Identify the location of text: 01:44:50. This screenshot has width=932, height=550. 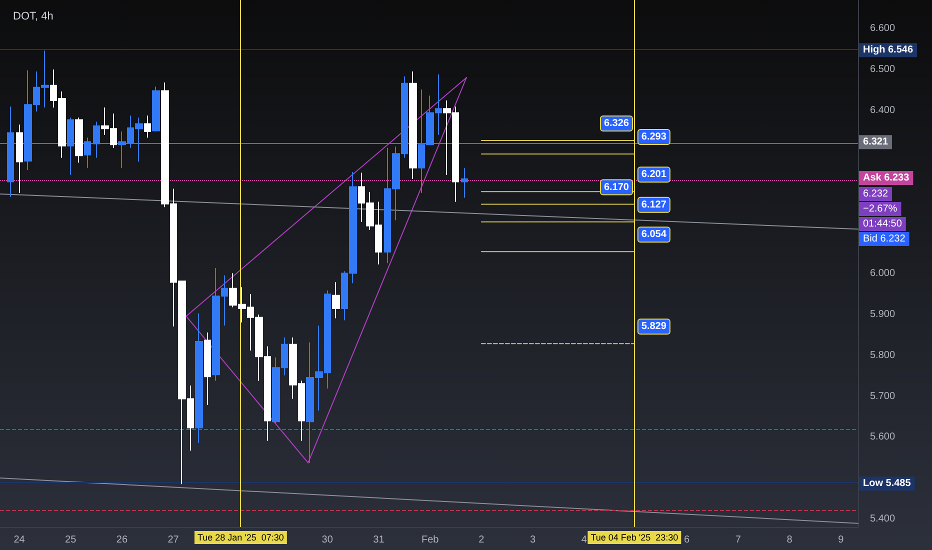
(882, 224).